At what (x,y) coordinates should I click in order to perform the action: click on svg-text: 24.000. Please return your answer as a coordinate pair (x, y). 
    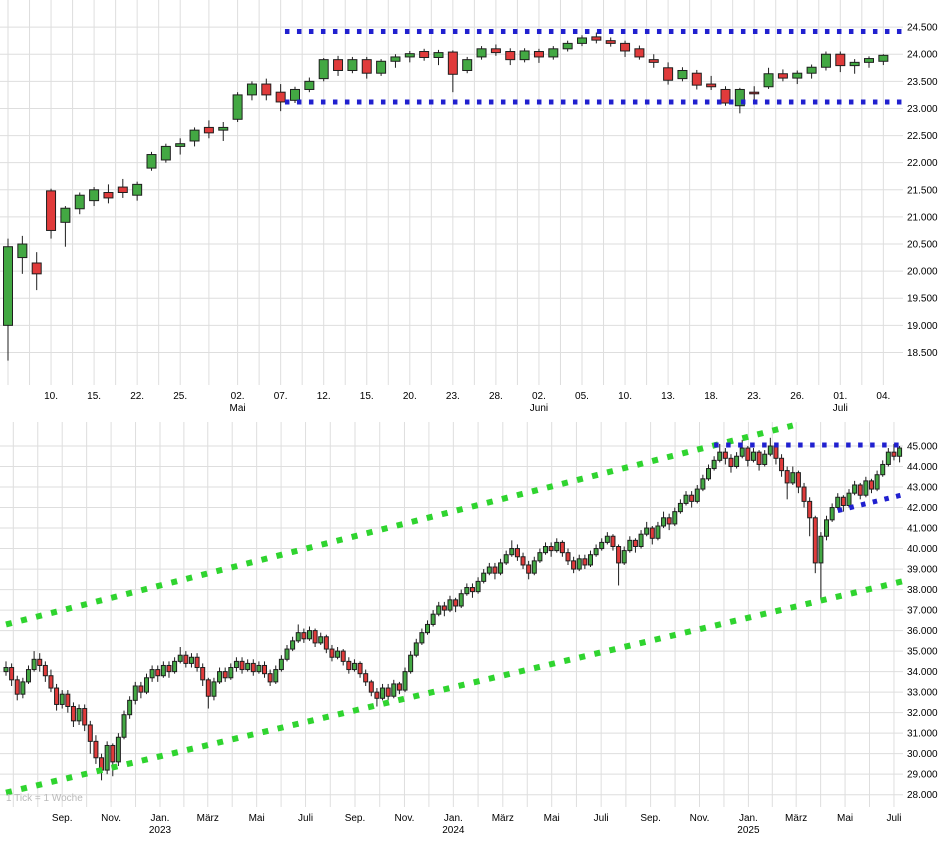
    Looking at the image, I should click on (922, 55).